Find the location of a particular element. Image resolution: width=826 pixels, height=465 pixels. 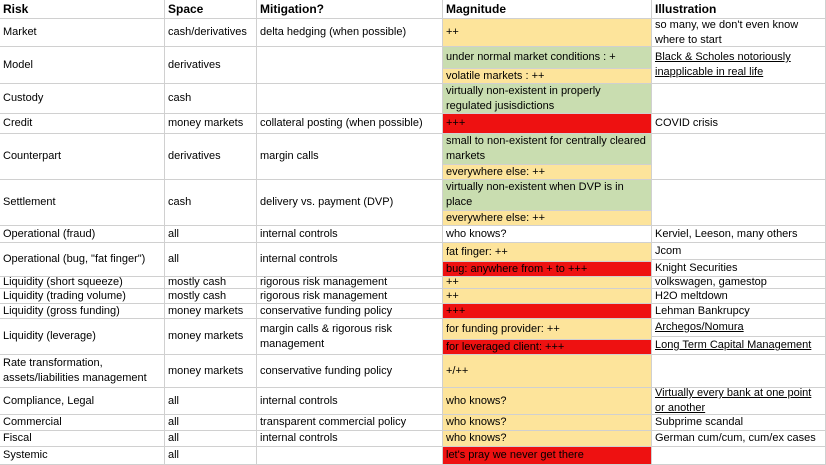

header-risk: Risk is located at coordinates (82, 9).